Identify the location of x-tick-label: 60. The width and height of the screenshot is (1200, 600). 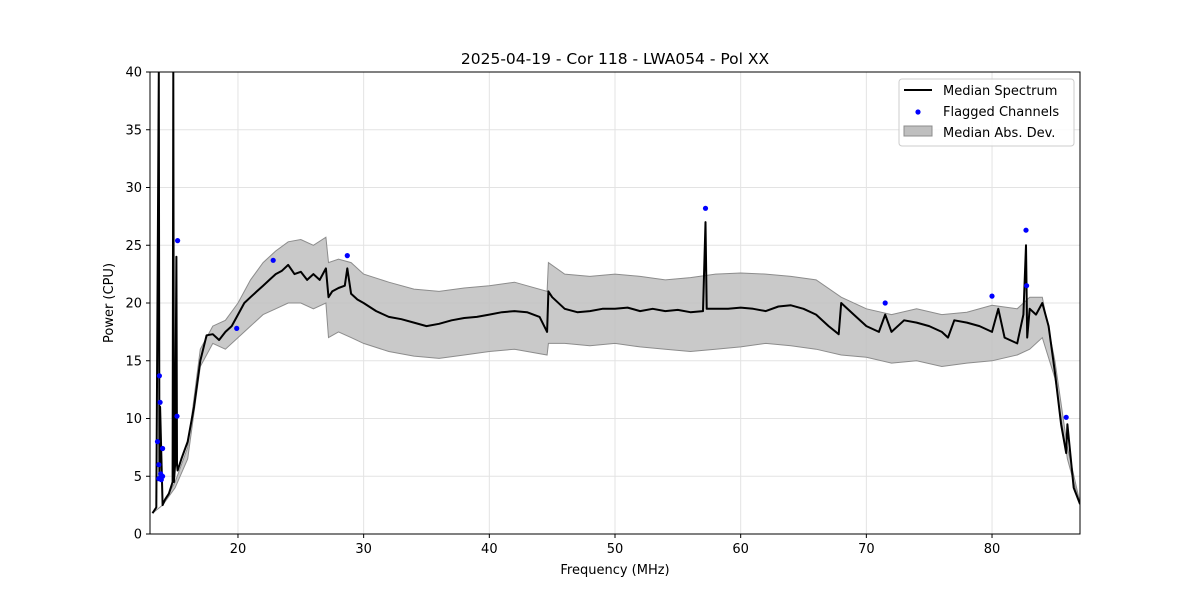
(740, 549).